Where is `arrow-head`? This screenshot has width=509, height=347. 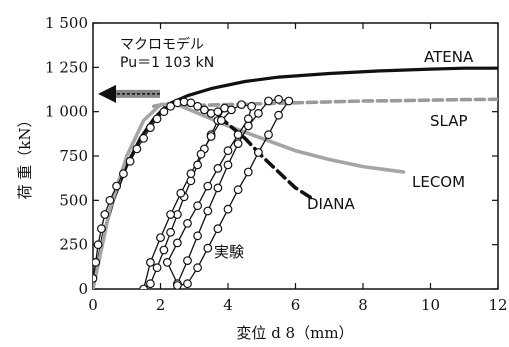
arrow-head is located at coordinates (107, 93).